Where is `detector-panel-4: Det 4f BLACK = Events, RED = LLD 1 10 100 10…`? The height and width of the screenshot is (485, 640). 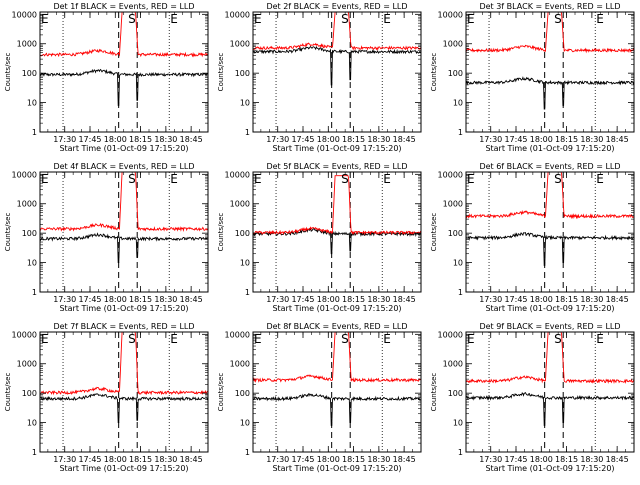
detector-panel-4: Det 4f BLACK = Events, RED = LLD 1 10 100 10… is located at coordinates (106, 237).